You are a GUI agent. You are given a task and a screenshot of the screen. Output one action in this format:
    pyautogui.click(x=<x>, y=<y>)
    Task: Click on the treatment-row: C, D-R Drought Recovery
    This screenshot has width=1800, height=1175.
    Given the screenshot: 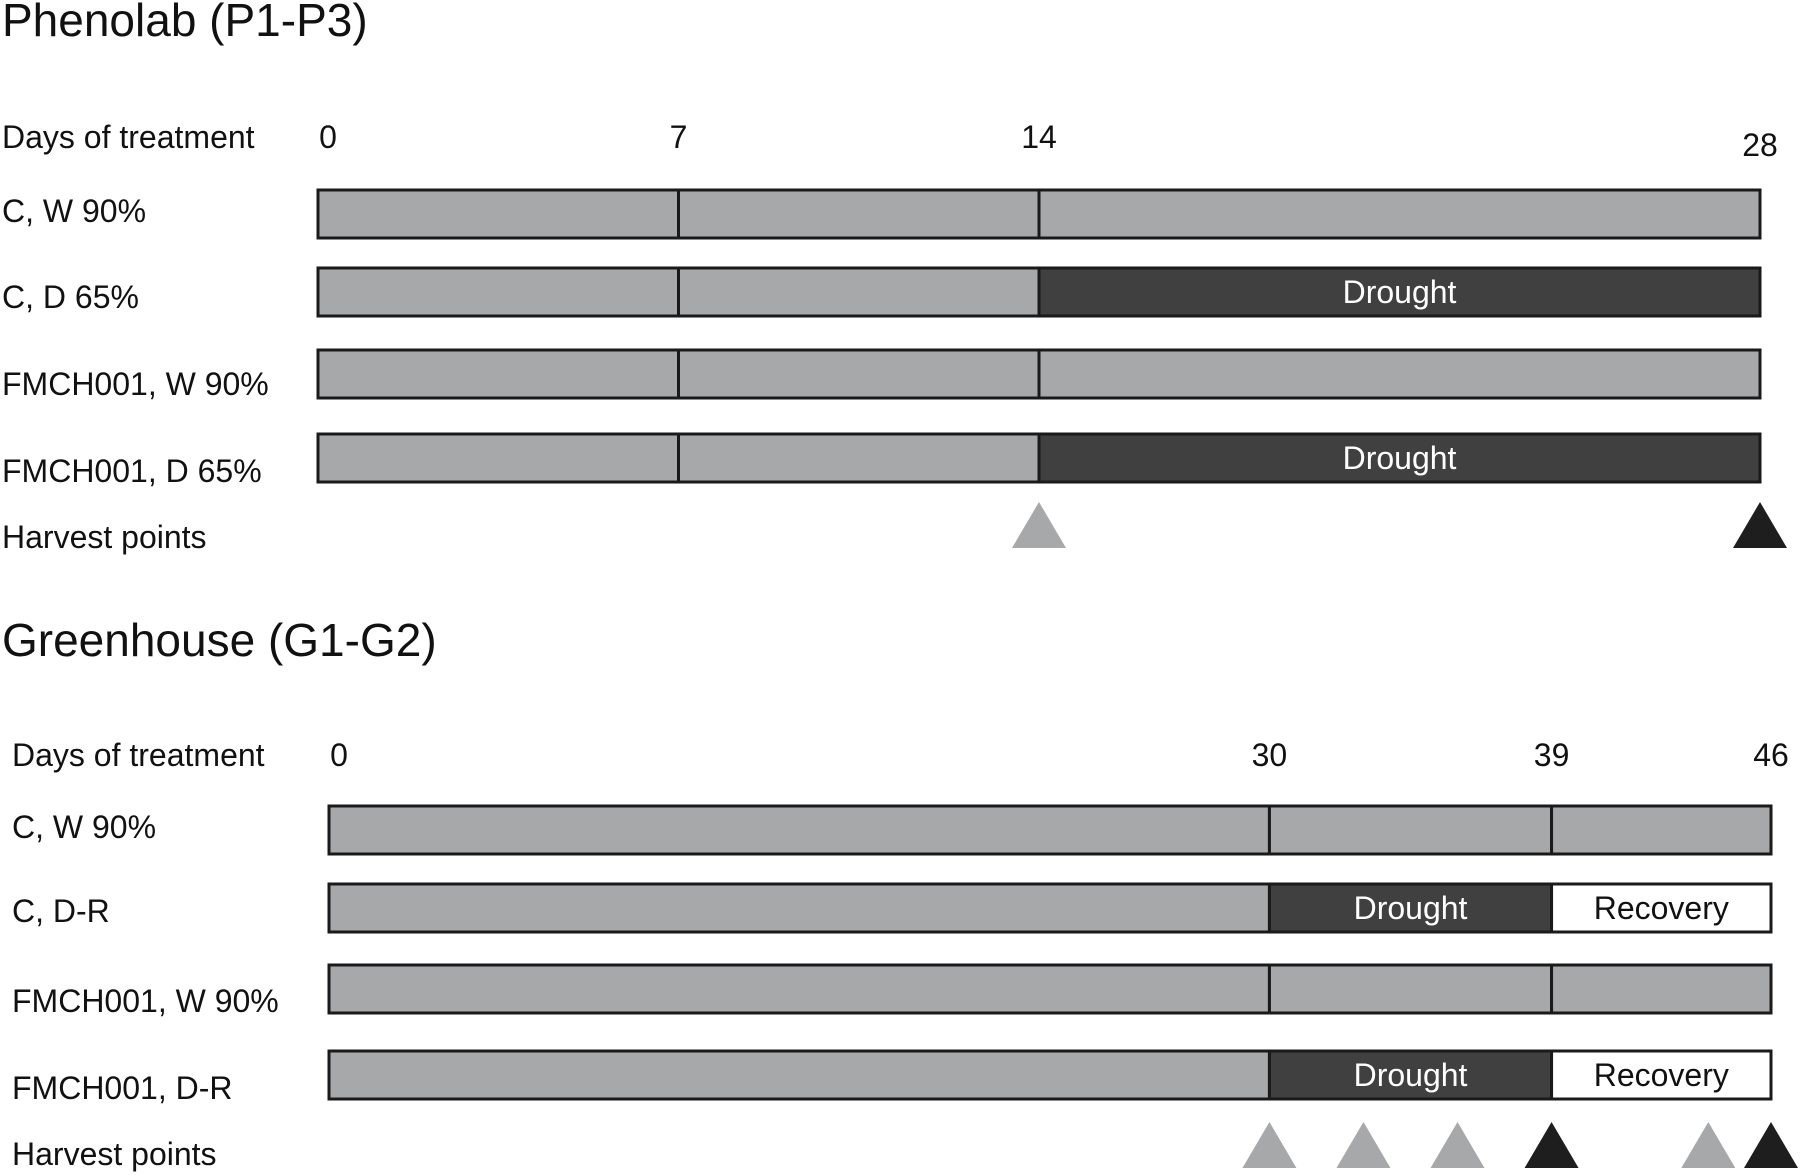 What is the action you would take?
    pyautogui.click(x=892, y=908)
    